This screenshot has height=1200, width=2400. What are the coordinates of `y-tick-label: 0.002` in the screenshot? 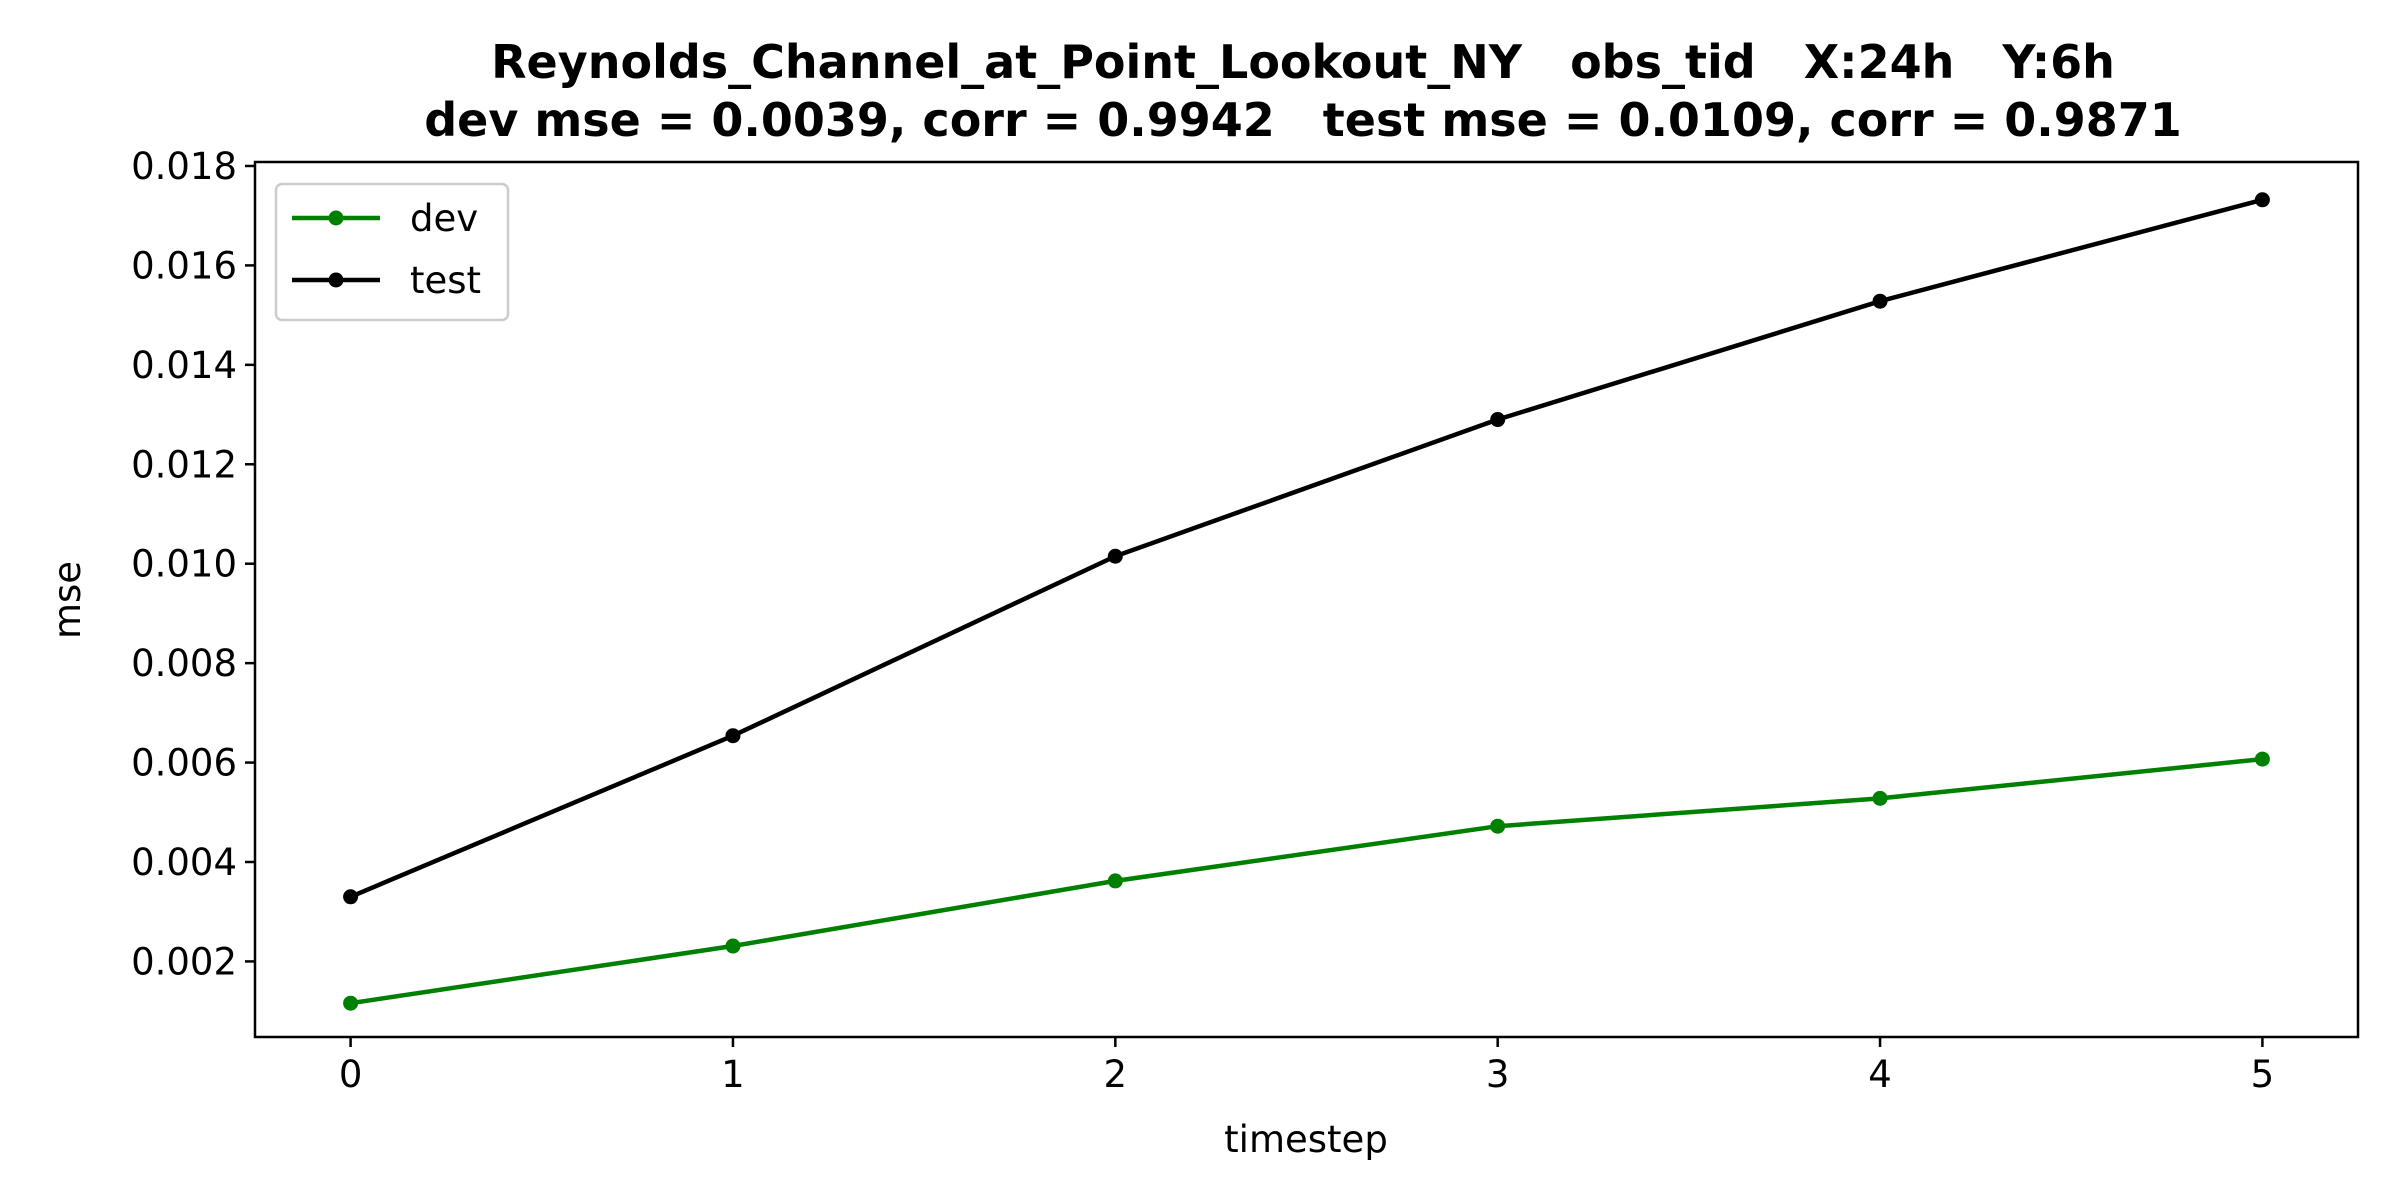 It's located at (184, 961).